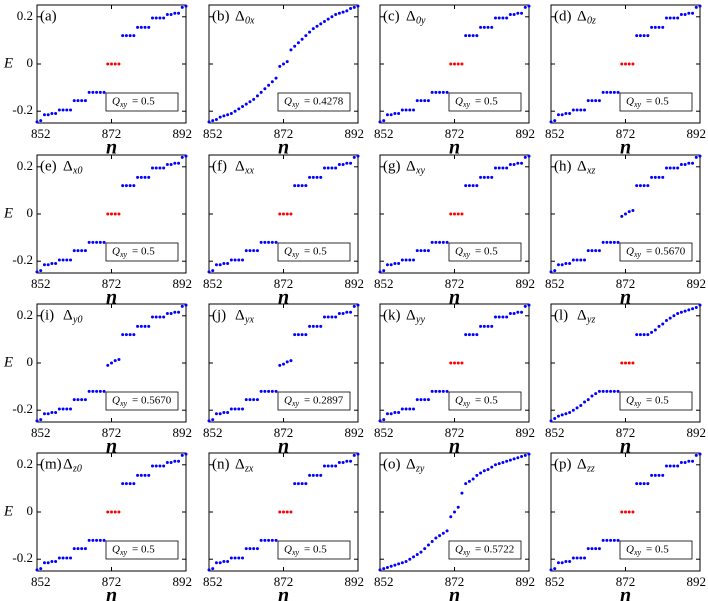 Image resolution: width=708 pixels, height=601 pixels. Describe the element at coordinates (284, 81) in the screenshot. I see `panel: 852 872 892 n (b) Δ 0x Q xy = 0.4278` at that location.